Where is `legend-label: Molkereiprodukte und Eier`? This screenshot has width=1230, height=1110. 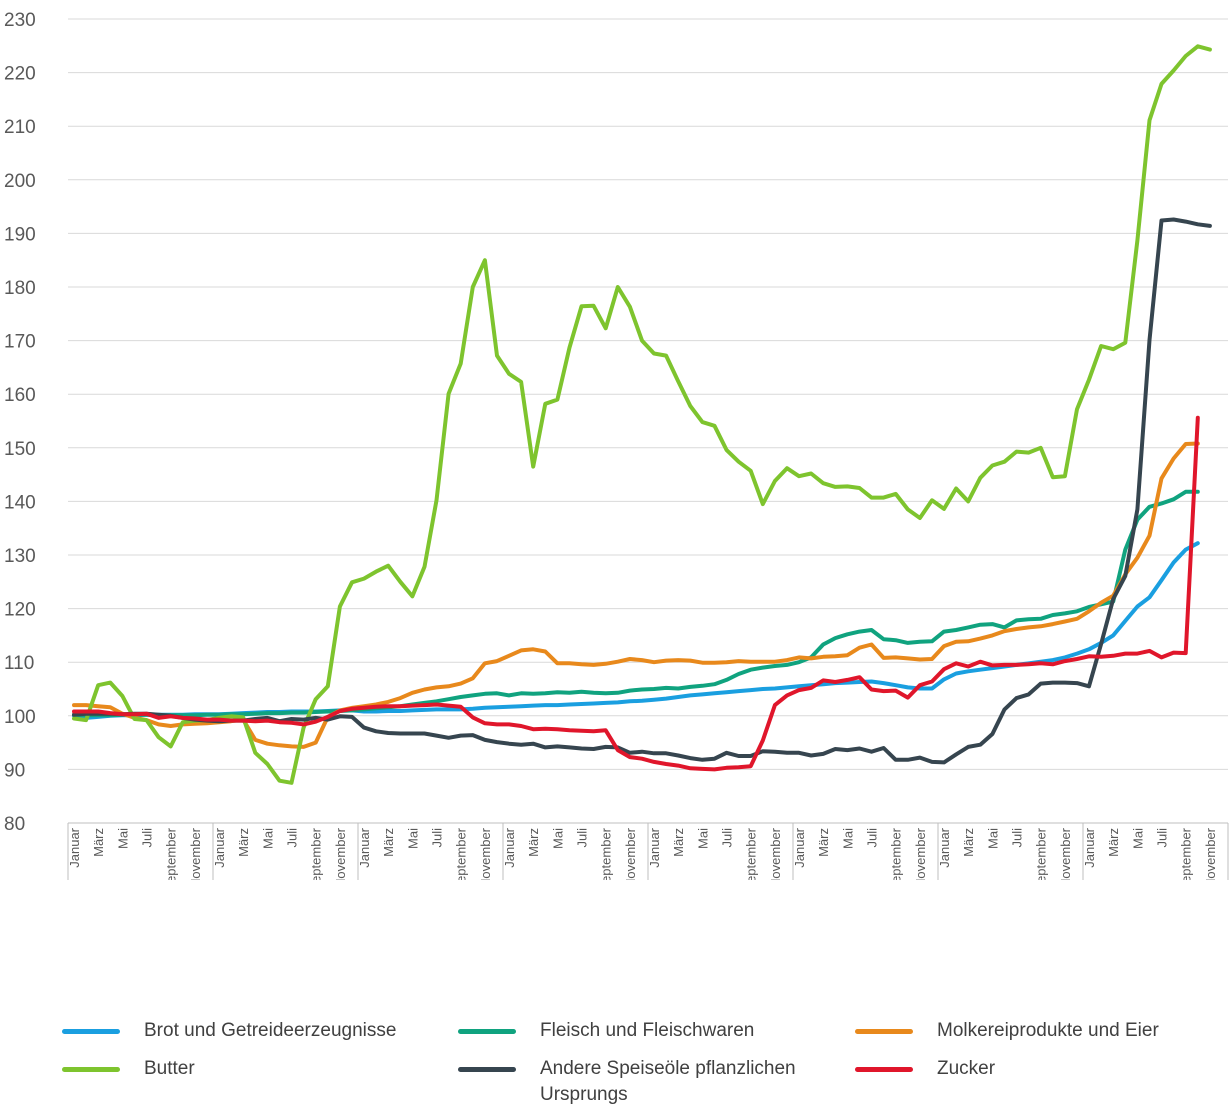 legend-label: Molkereiprodukte und Eier is located at coordinates (1048, 1030).